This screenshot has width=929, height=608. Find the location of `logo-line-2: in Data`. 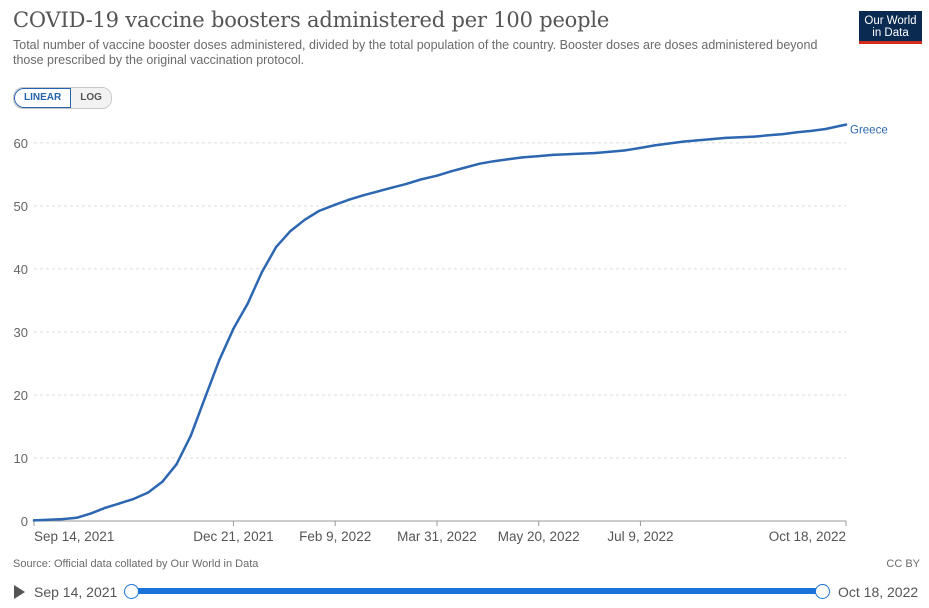

logo-line-2: in Data is located at coordinates (890, 33).